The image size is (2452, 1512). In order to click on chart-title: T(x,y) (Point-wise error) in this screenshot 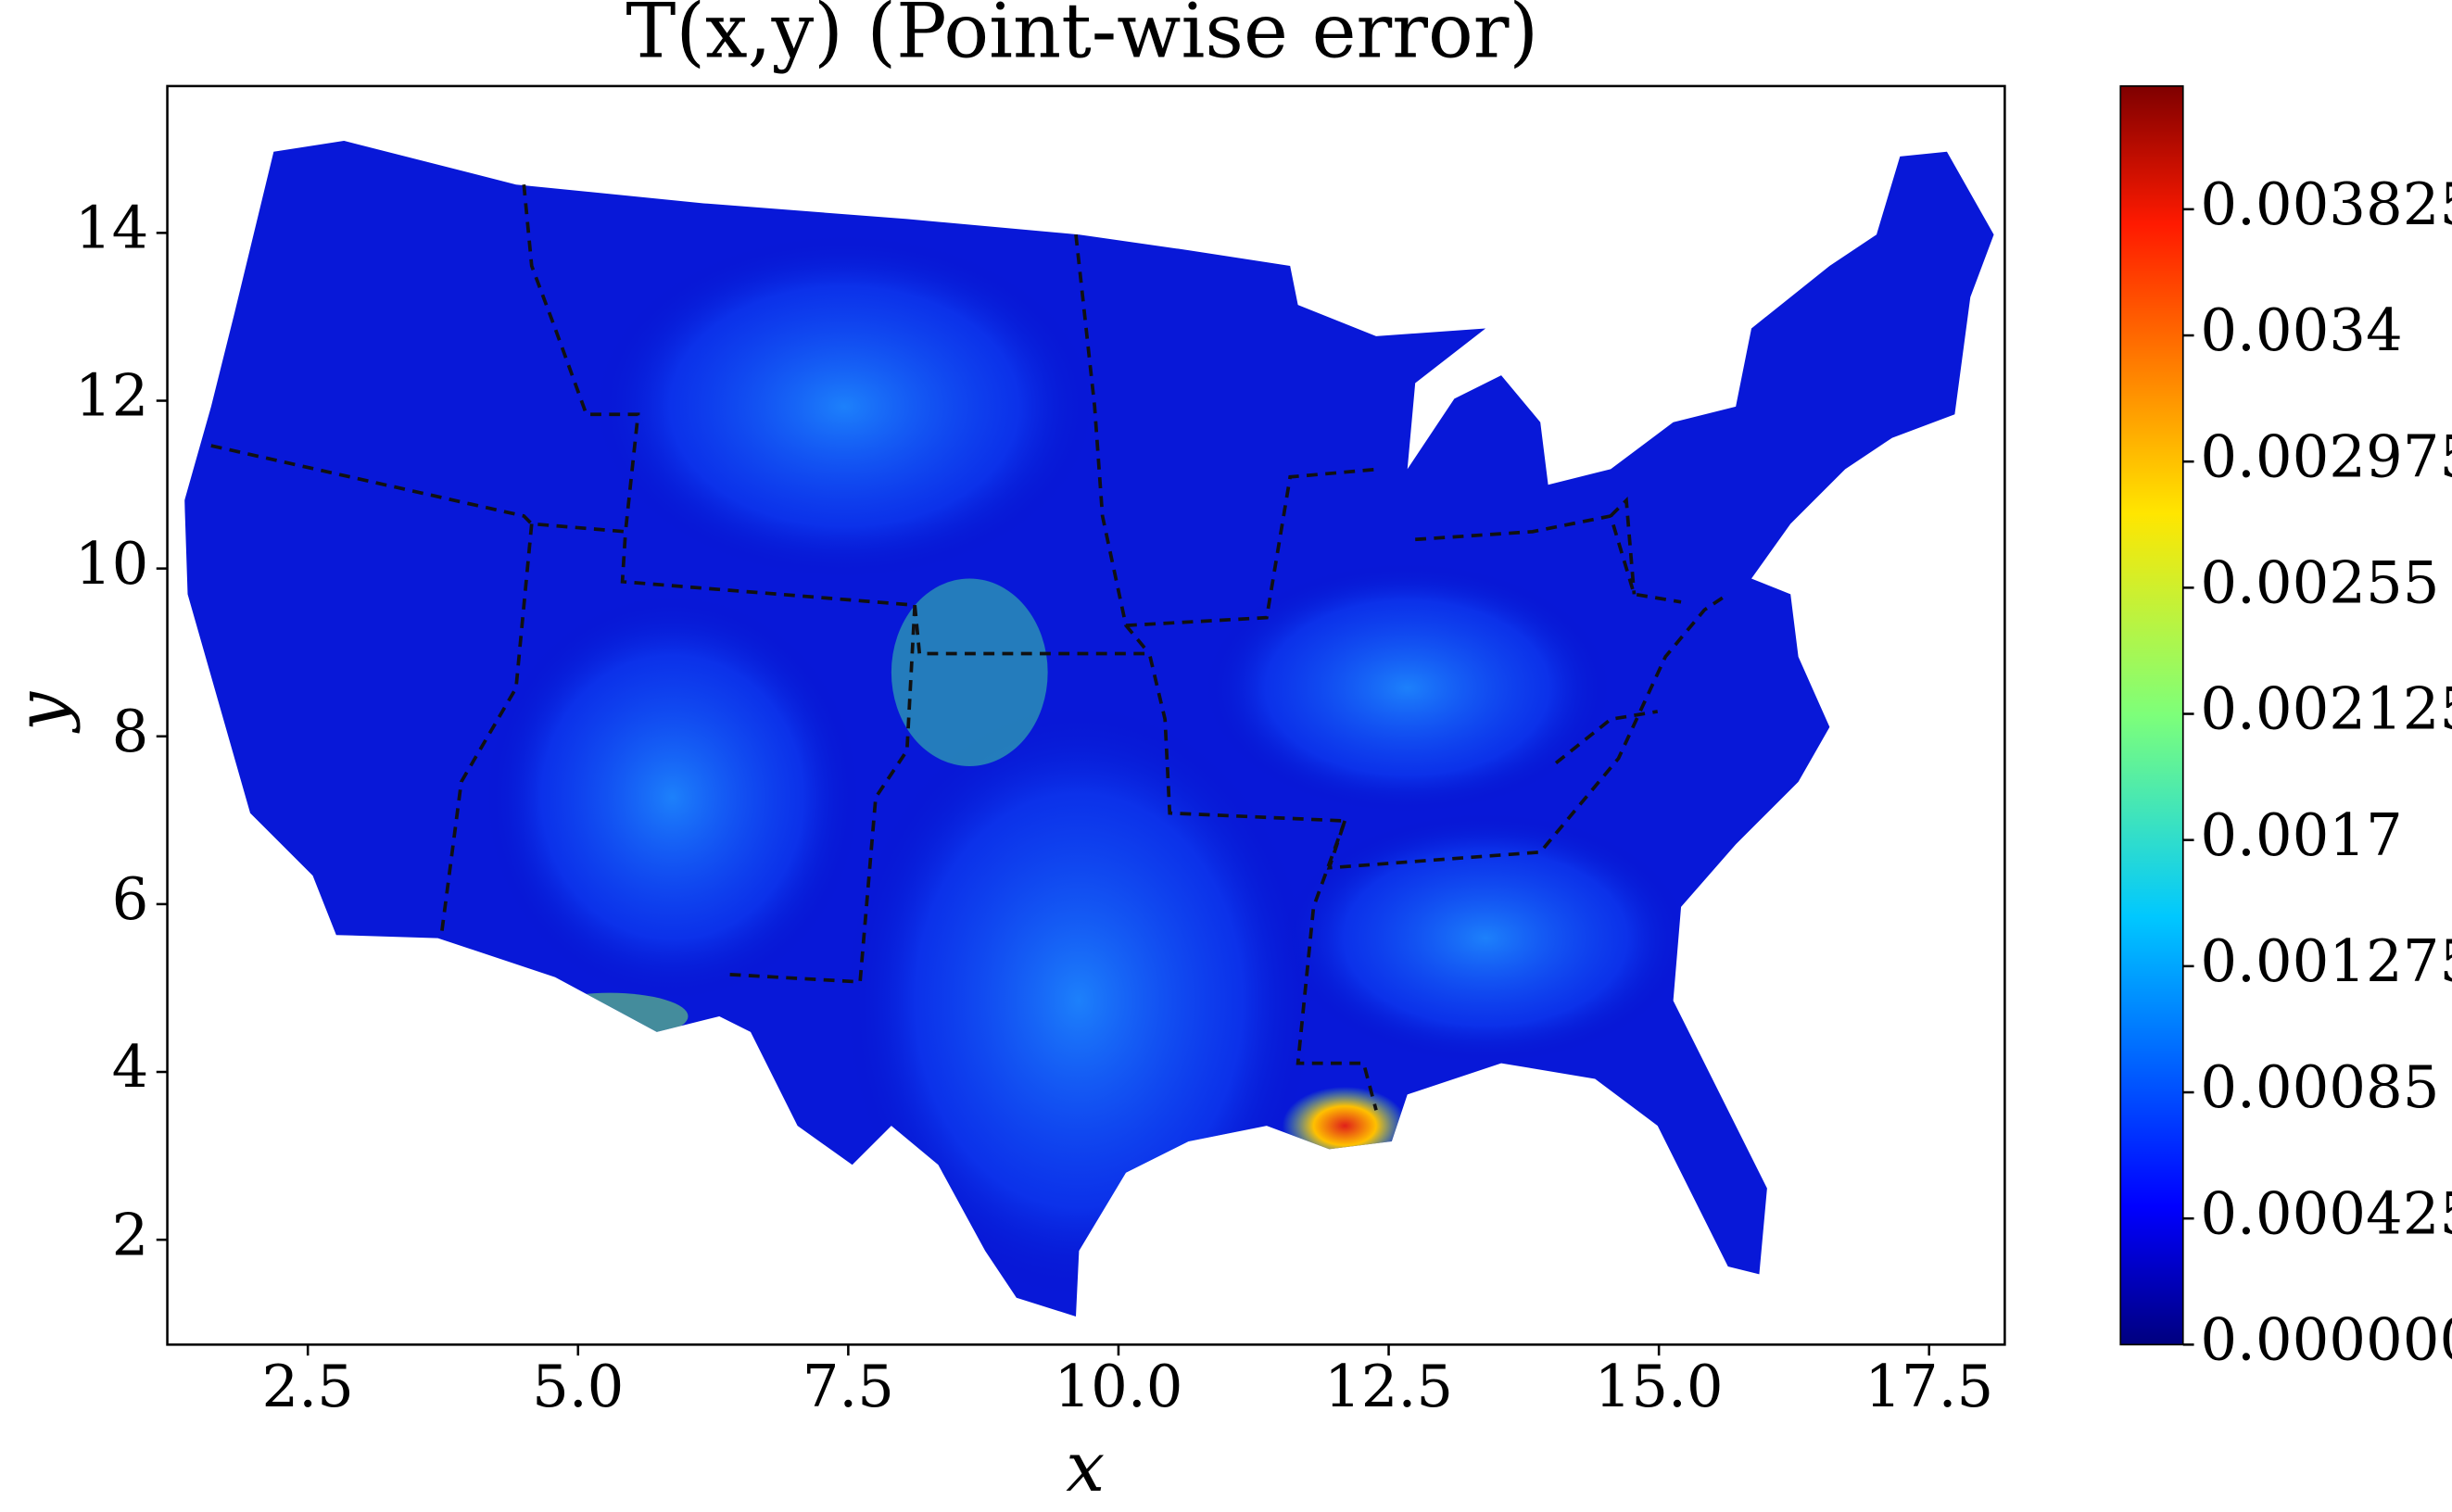, I will do `click(1082, 38)`.